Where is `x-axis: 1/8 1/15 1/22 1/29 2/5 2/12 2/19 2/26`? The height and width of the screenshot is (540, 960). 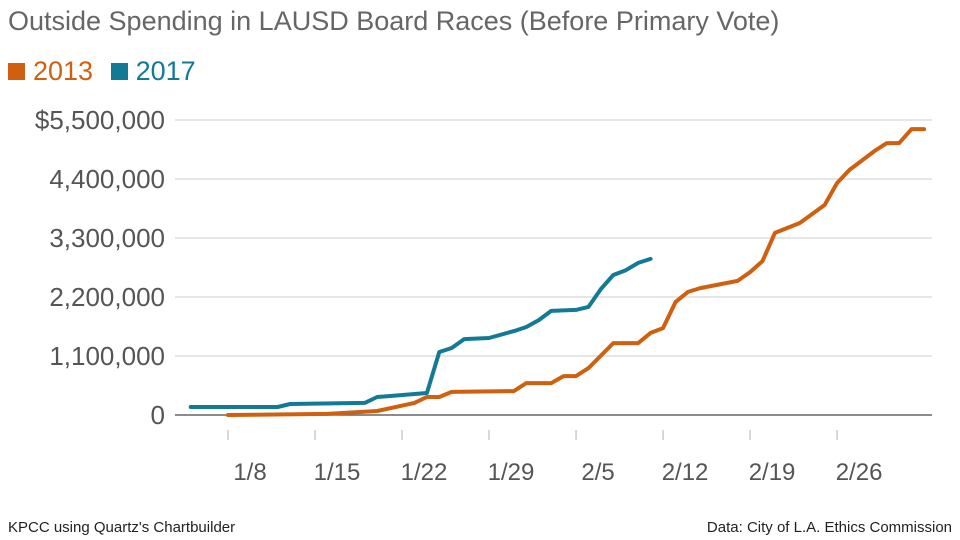 x-axis: 1/8 1/15 1/22 1/29 2/5 2/12 2/19 2/26 is located at coordinates (555, 458).